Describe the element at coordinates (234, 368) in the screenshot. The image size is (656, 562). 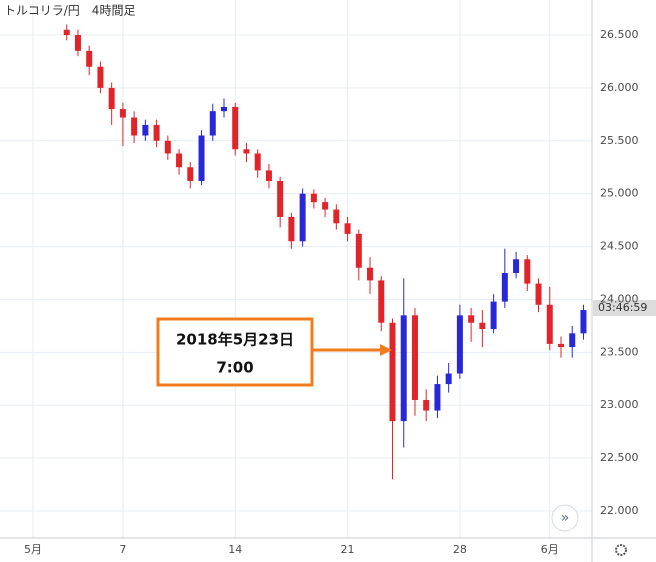
I see `annotation-time: 7:00` at that location.